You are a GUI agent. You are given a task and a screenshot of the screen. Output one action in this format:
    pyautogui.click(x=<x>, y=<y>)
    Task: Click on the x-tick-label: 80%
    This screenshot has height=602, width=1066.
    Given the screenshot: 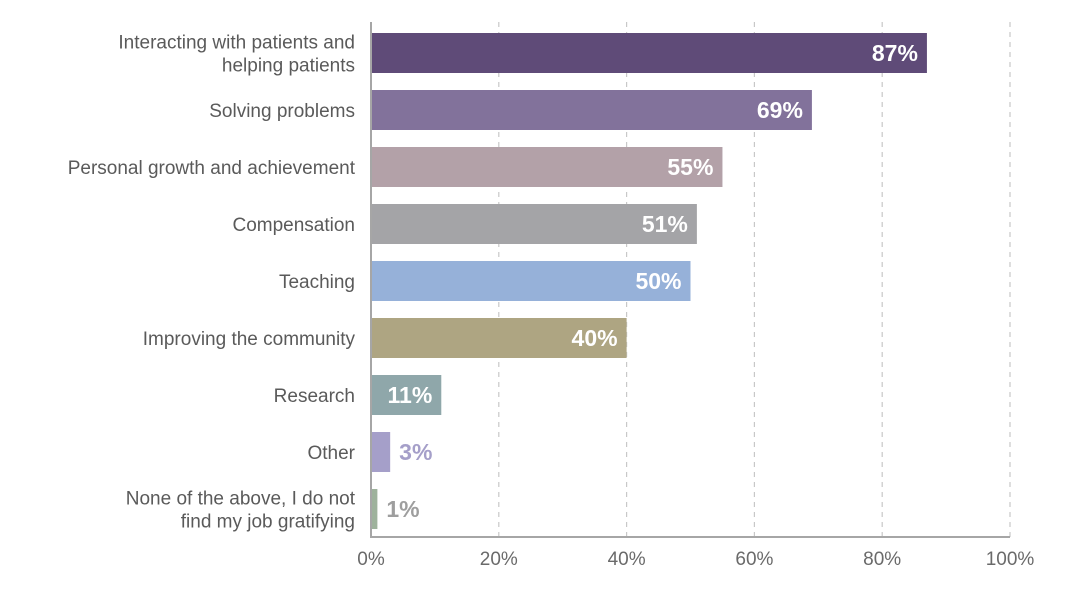 What is the action you would take?
    pyautogui.click(x=882, y=559)
    